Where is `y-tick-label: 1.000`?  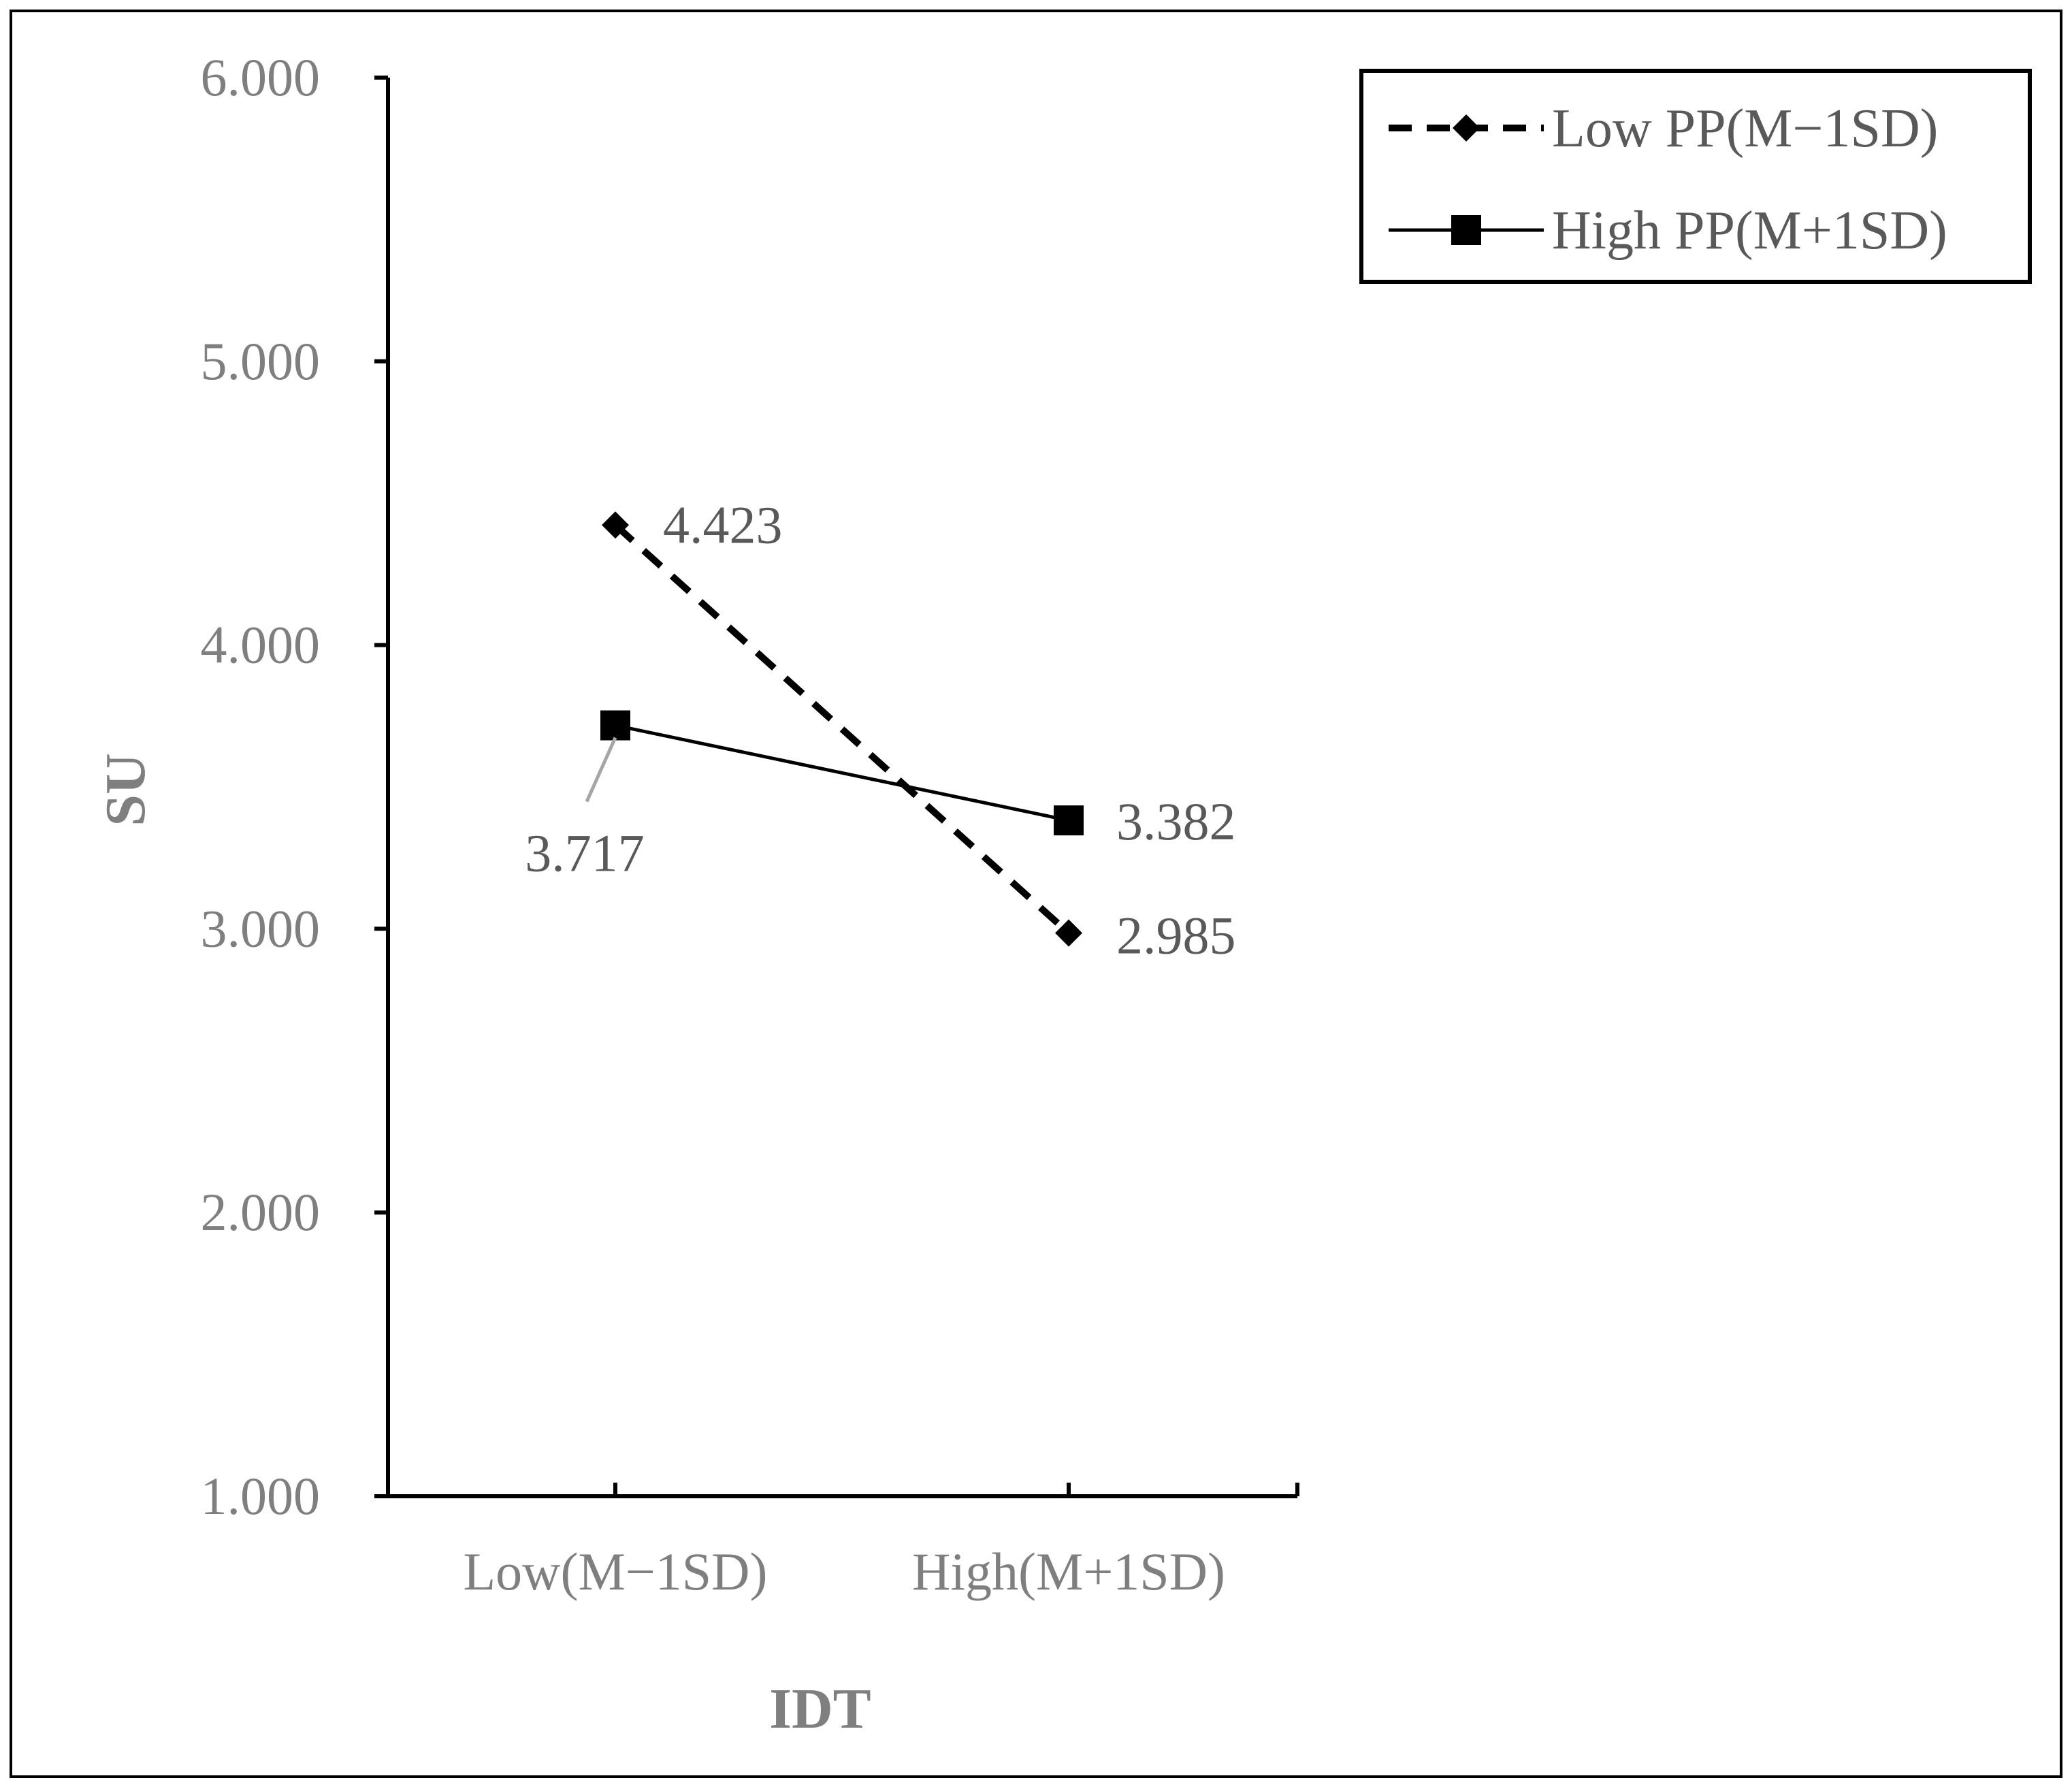 y-tick-label: 1.000 is located at coordinates (261, 1496).